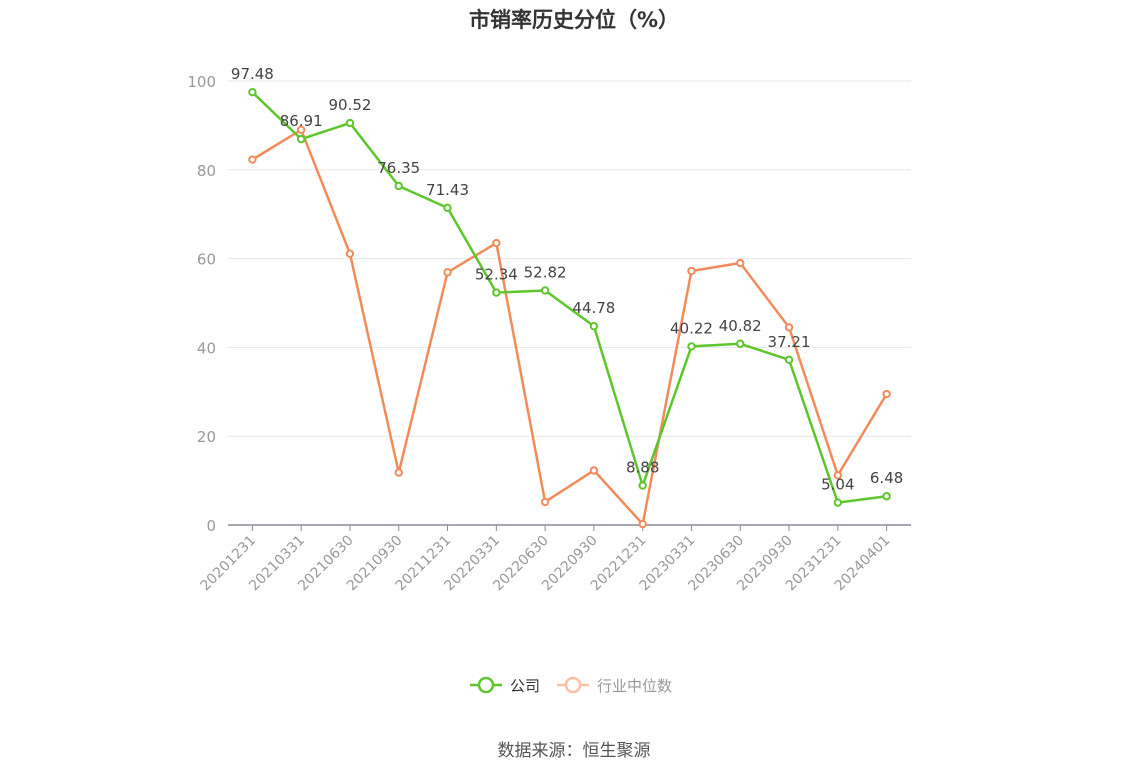 The image size is (1148, 776). What do you see at coordinates (574, 751) in the screenshot?
I see `data-source: 数据来源：恒生聚源` at bounding box center [574, 751].